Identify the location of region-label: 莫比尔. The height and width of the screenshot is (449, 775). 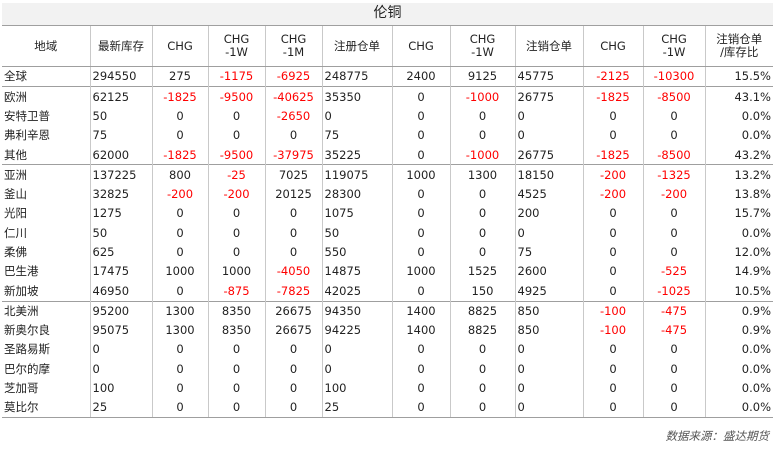
(46, 408).